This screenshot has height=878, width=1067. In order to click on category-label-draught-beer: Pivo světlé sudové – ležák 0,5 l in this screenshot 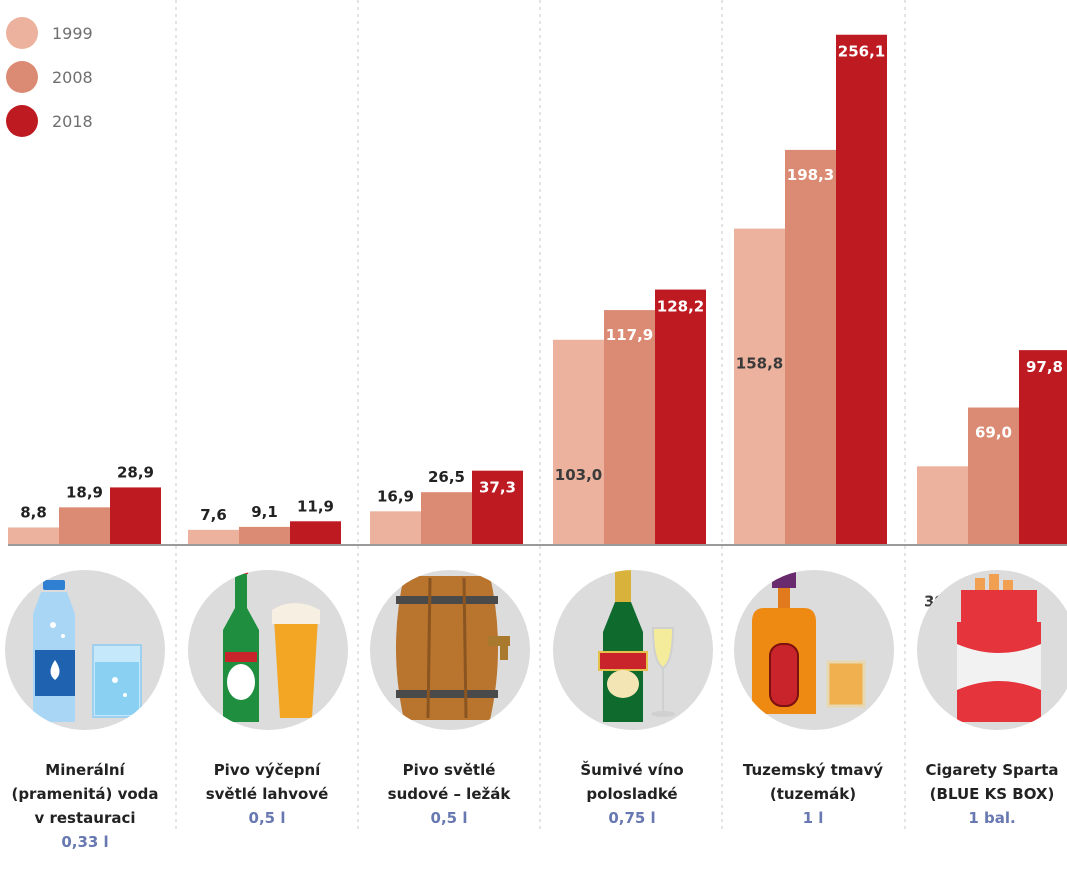, I will do `click(449, 794)`.